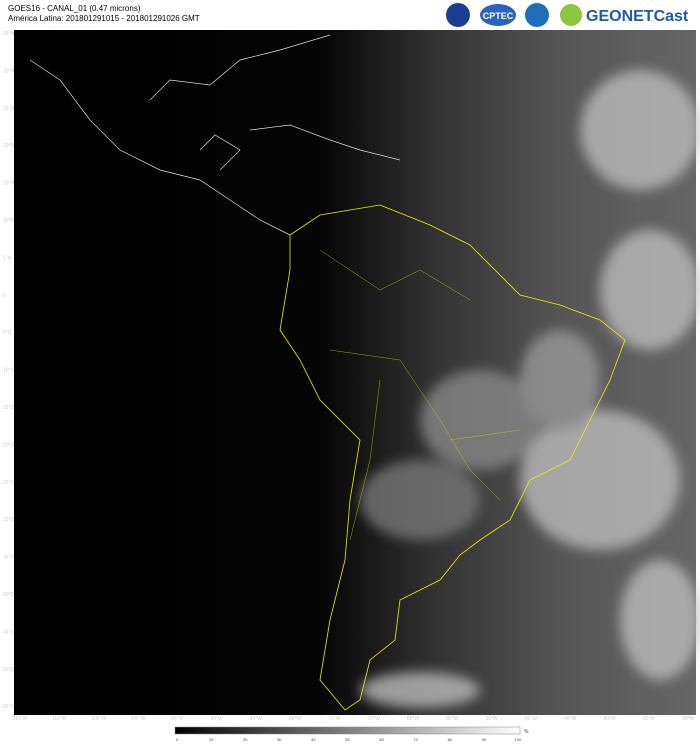  Describe the element at coordinates (9, 109) in the screenshot. I see `lat-label: 25°N` at that location.